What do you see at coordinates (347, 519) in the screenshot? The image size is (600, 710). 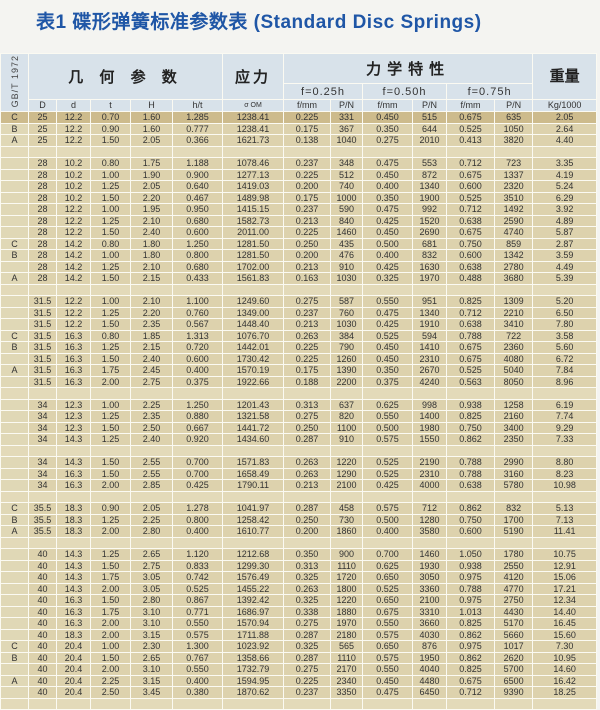 I see `col-p-025-cell: 730` at bounding box center [347, 519].